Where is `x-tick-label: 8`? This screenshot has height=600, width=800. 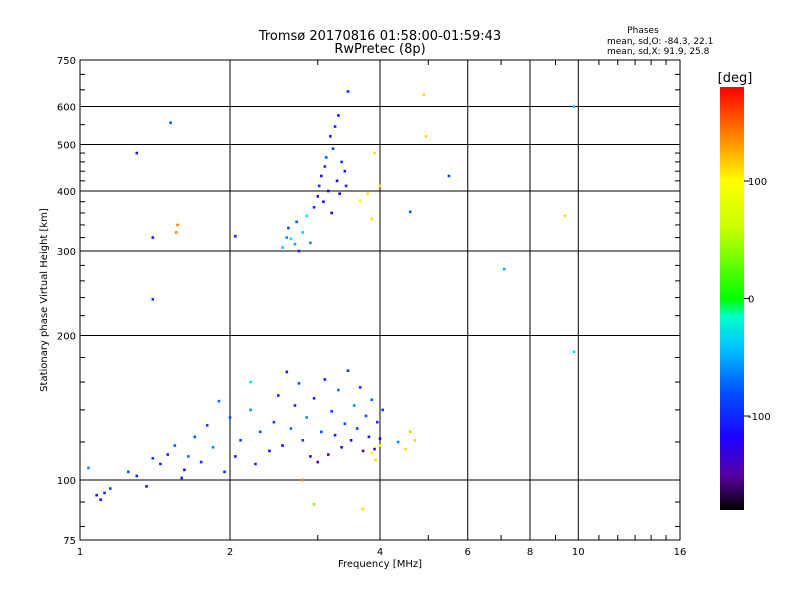 x-tick-label: 8 is located at coordinates (530, 552).